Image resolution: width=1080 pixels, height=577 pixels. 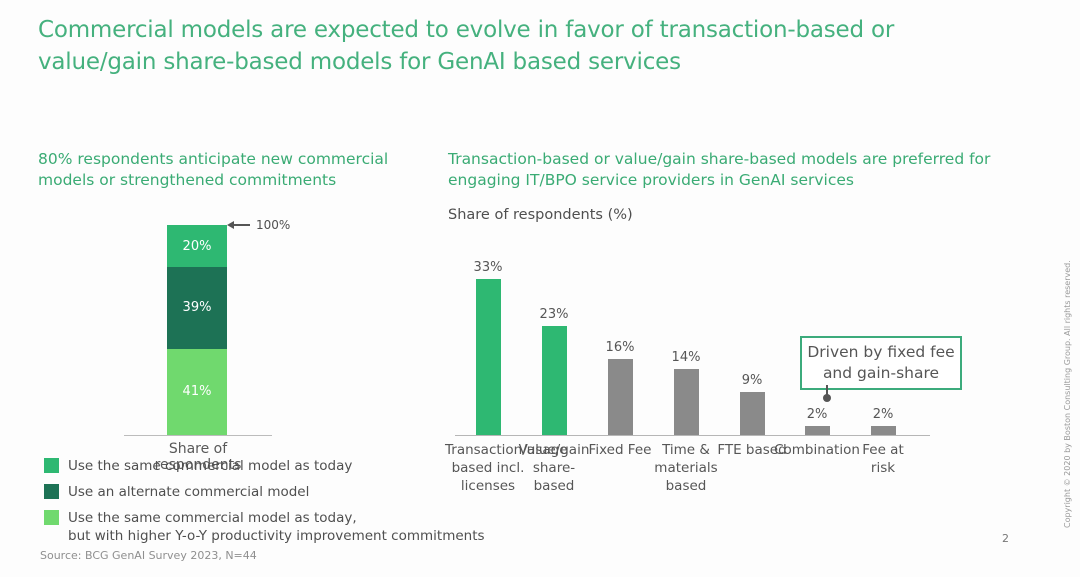 I want to click on bar-category-label: Fee at risk, so click(x=883, y=459).